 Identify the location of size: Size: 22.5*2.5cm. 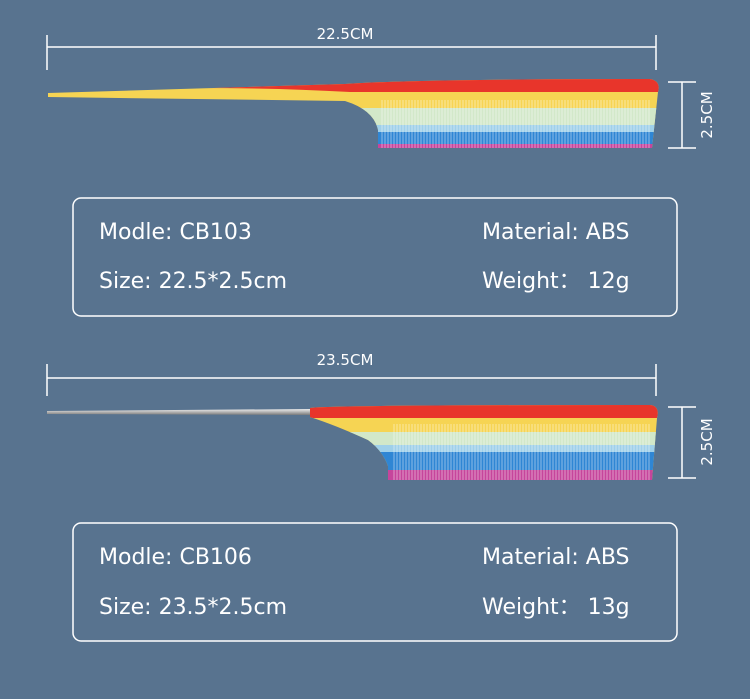
(193, 281).